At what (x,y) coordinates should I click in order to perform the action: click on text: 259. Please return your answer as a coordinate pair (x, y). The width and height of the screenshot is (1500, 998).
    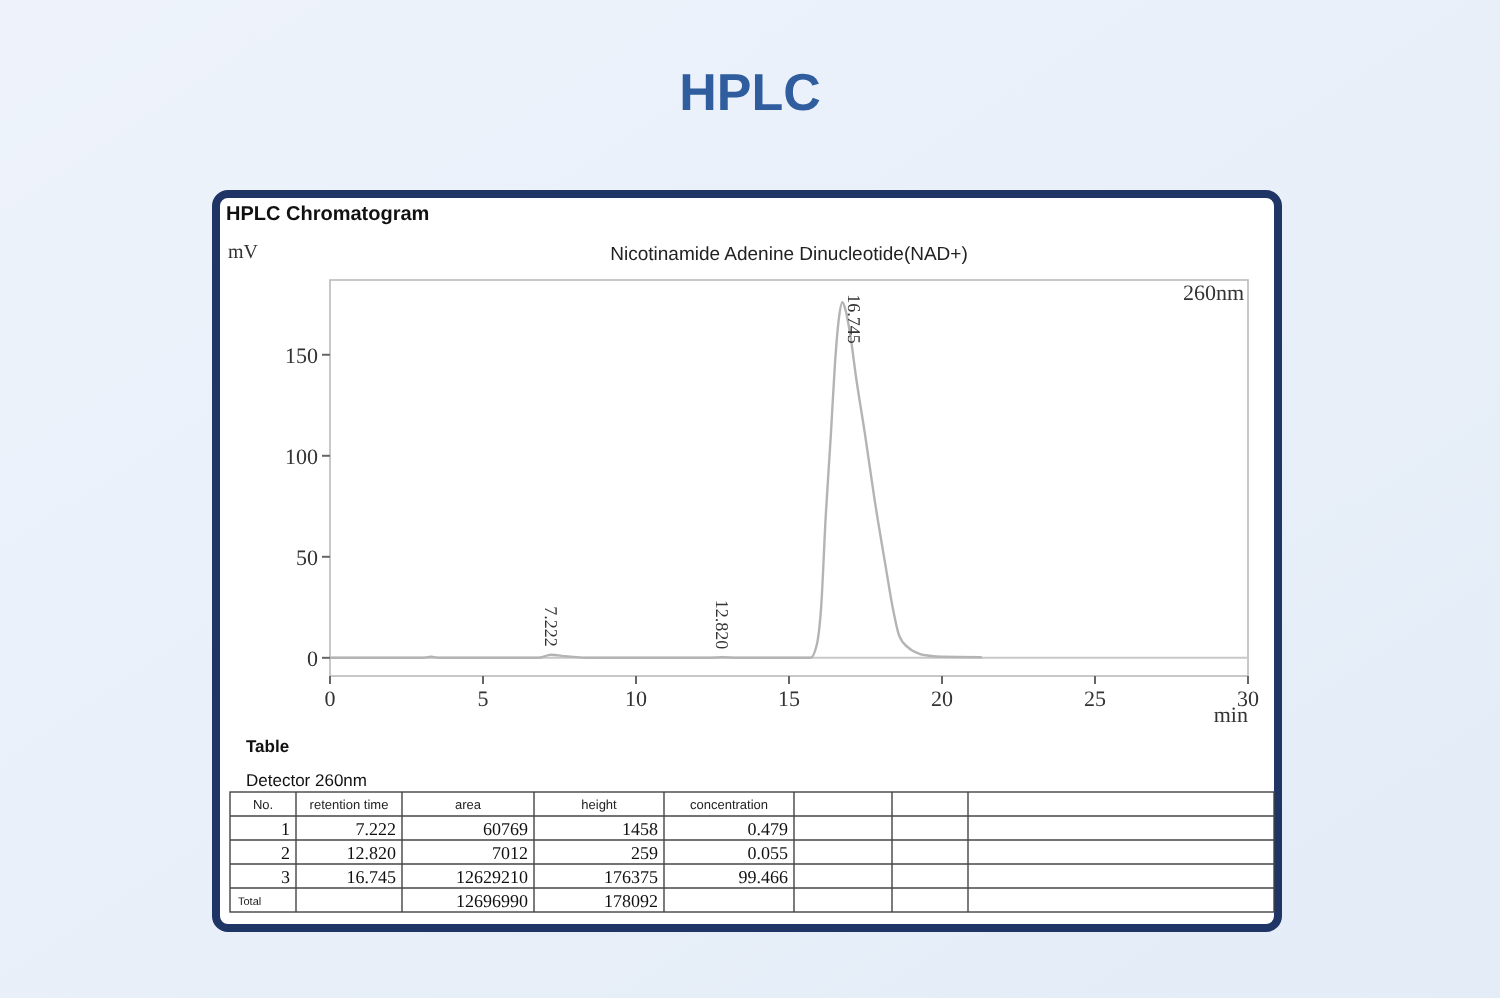
    Looking at the image, I should click on (644, 853).